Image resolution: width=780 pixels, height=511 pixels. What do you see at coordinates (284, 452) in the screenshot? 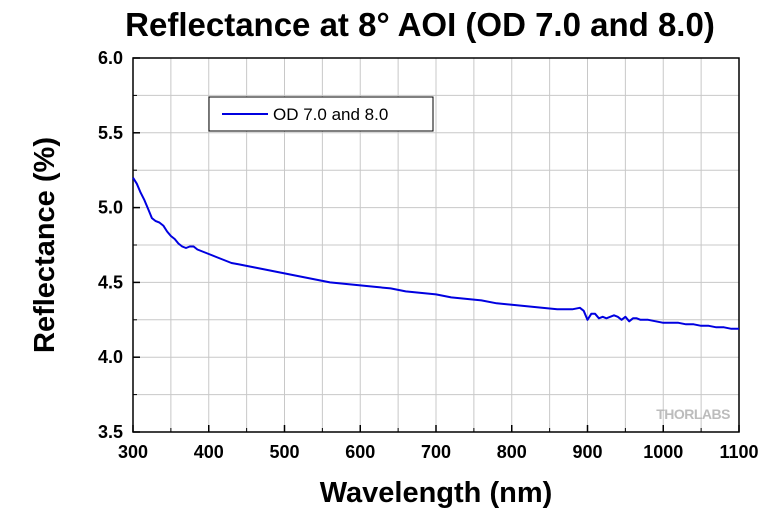
I see `x-tick-label: 500` at bounding box center [284, 452].